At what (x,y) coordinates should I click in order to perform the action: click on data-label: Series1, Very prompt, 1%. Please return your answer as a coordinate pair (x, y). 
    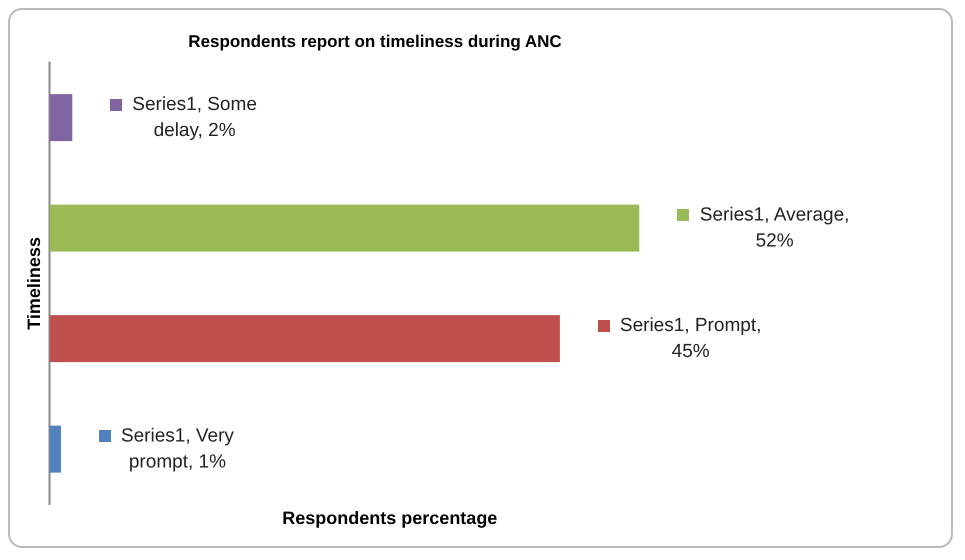
    Looking at the image, I should click on (177, 448).